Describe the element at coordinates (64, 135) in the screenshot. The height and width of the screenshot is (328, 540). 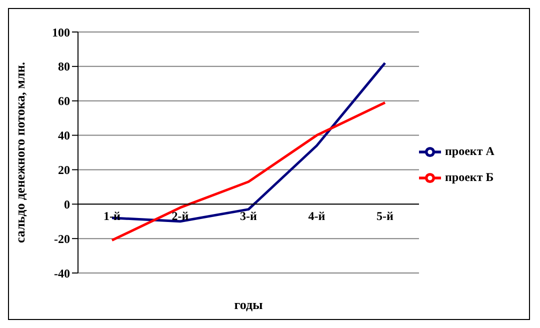
I see `y-tick-label: 40` at that location.